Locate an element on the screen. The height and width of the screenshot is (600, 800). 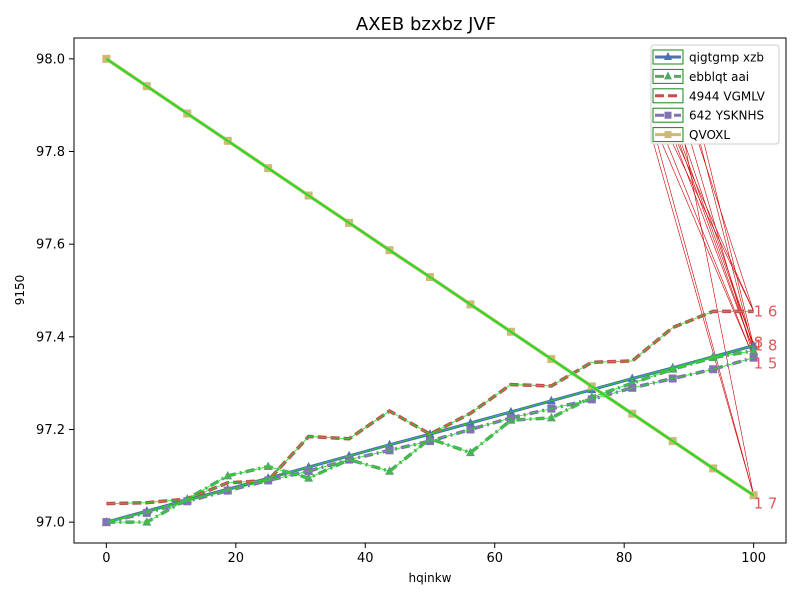
y-tick-label: 97.2 is located at coordinates (50, 430).